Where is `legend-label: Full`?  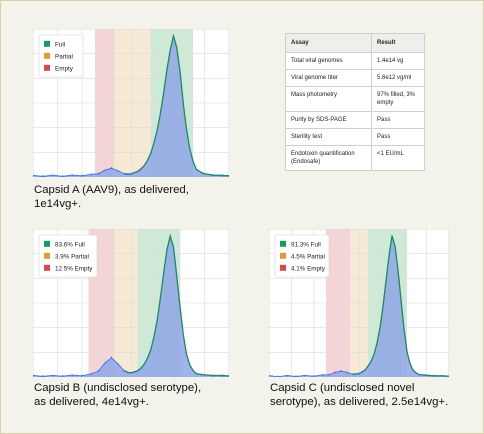 legend-label: Full is located at coordinates (60, 44).